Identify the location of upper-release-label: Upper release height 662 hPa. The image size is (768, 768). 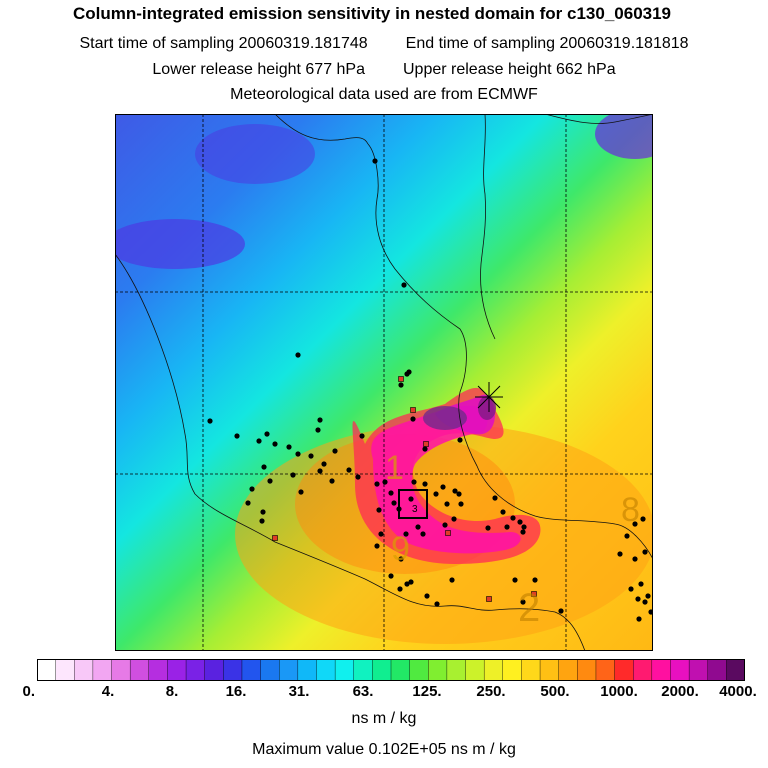
(509, 69).